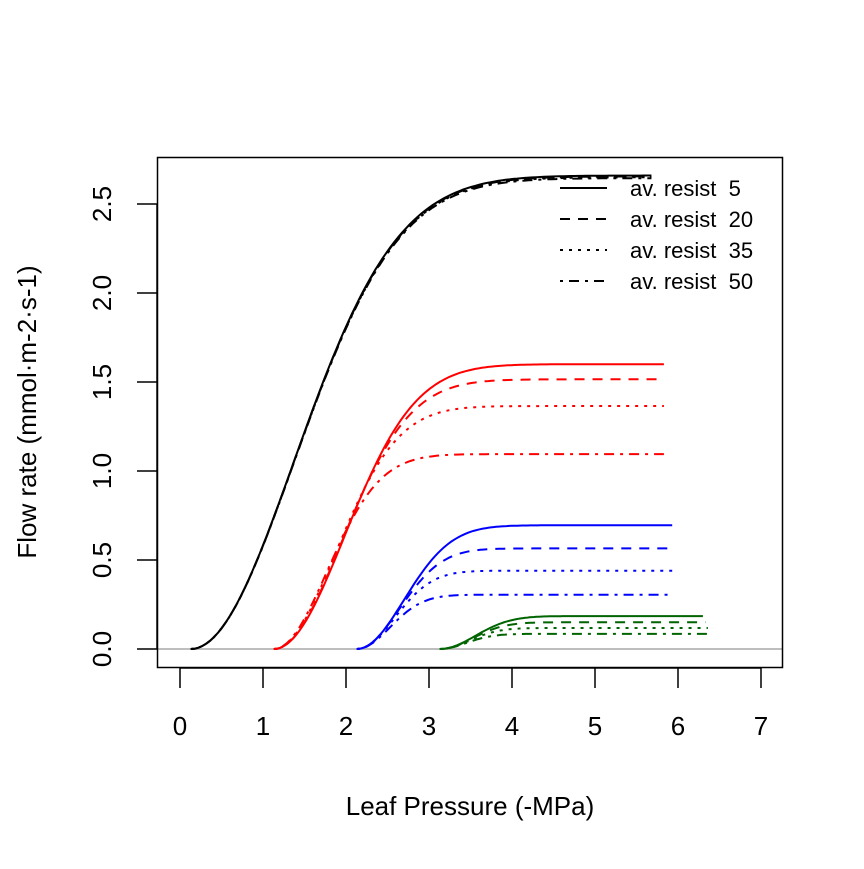 Image resolution: width=864 pixels, height=869 pixels. What do you see at coordinates (761, 726) in the screenshot?
I see `x-tick-label: 7` at bounding box center [761, 726].